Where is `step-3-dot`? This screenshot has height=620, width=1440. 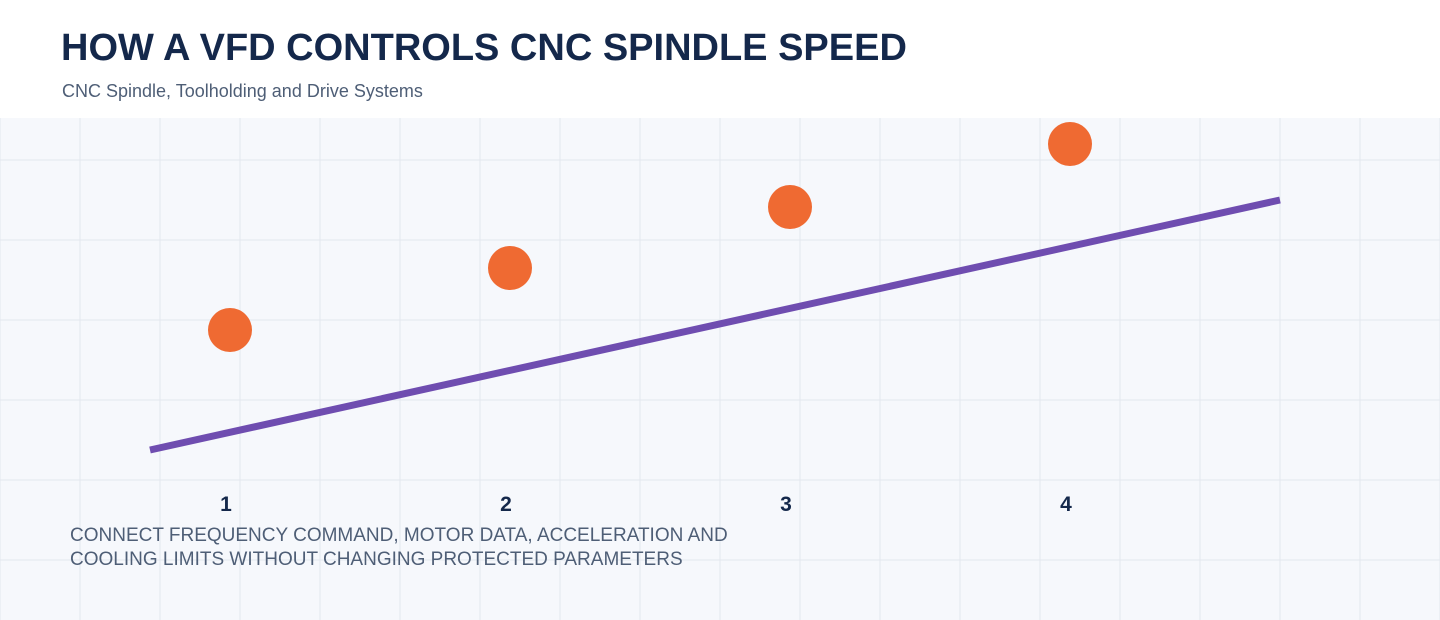 step-3-dot is located at coordinates (790, 207).